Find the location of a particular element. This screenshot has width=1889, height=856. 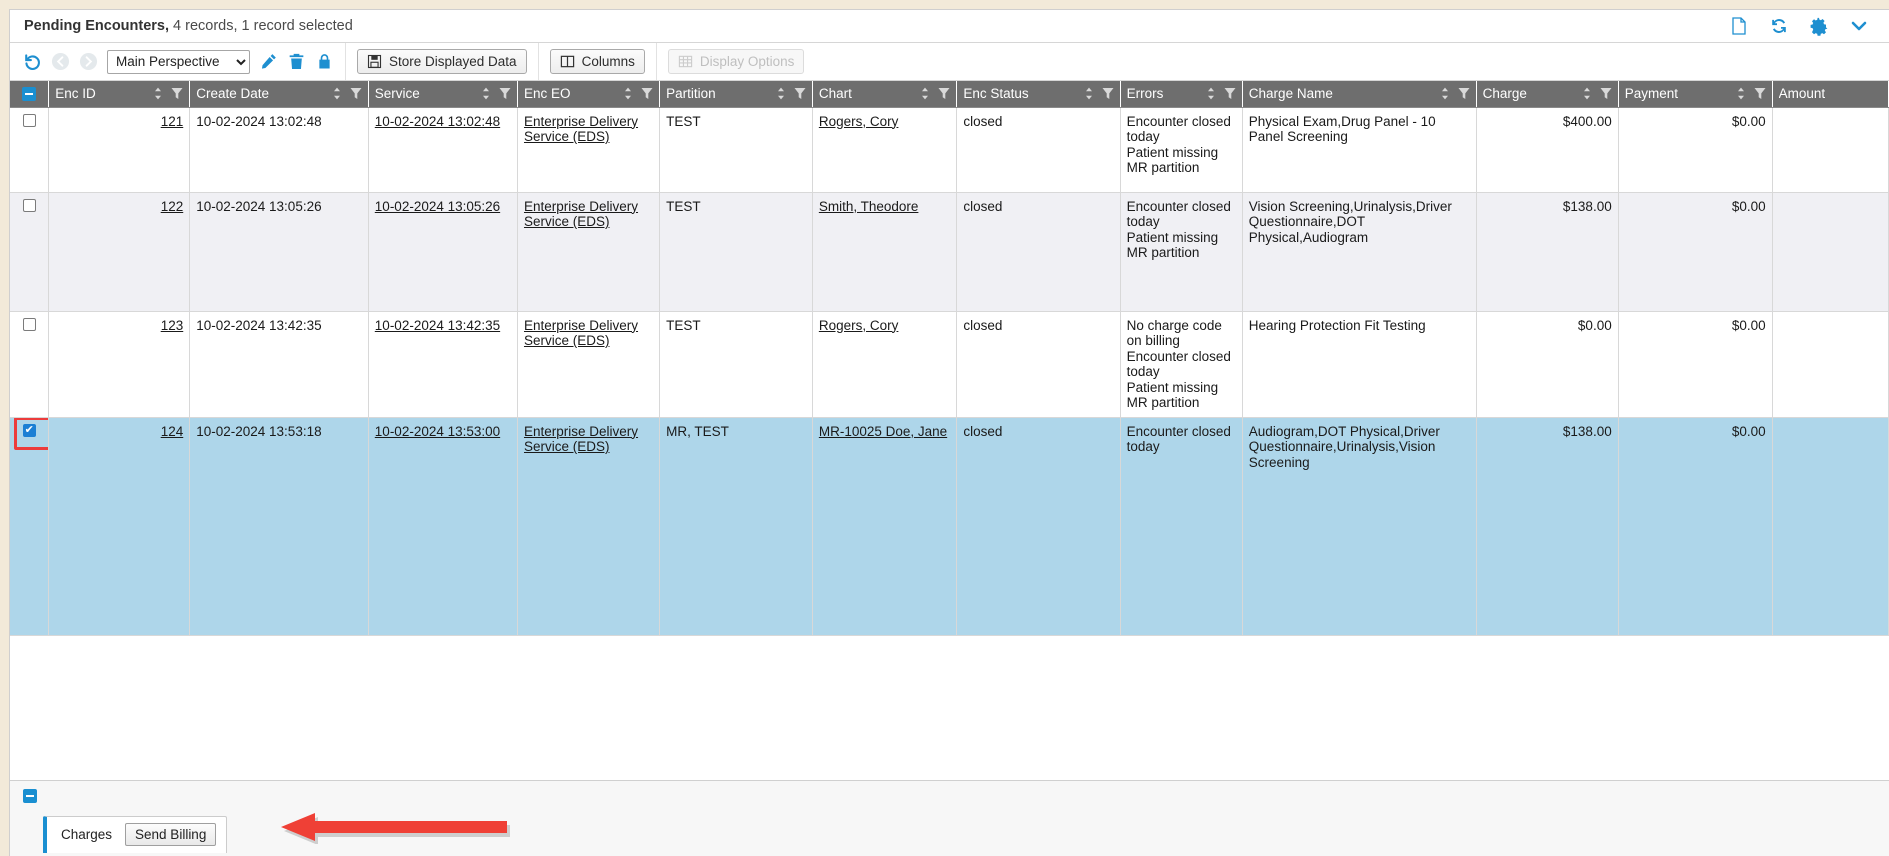

chart-link: Smith, Theodore is located at coordinates (868, 206).